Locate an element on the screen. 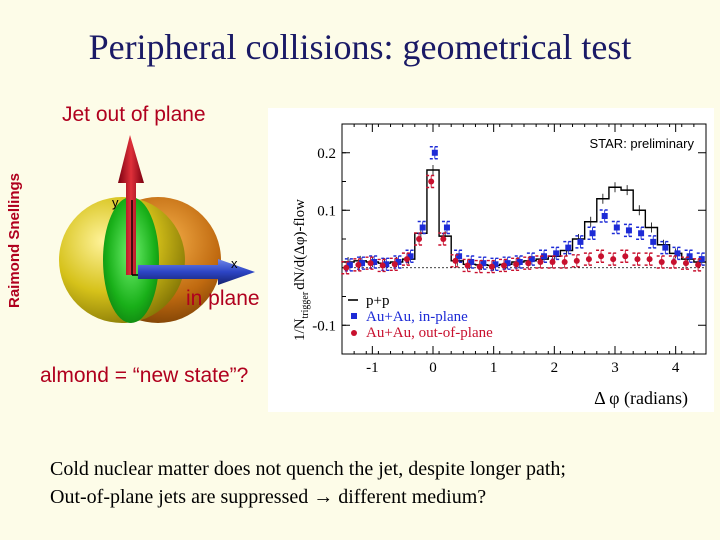 The image size is (720, 540). x-axis-title: Δ φ (radians) is located at coordinates (641, 398).